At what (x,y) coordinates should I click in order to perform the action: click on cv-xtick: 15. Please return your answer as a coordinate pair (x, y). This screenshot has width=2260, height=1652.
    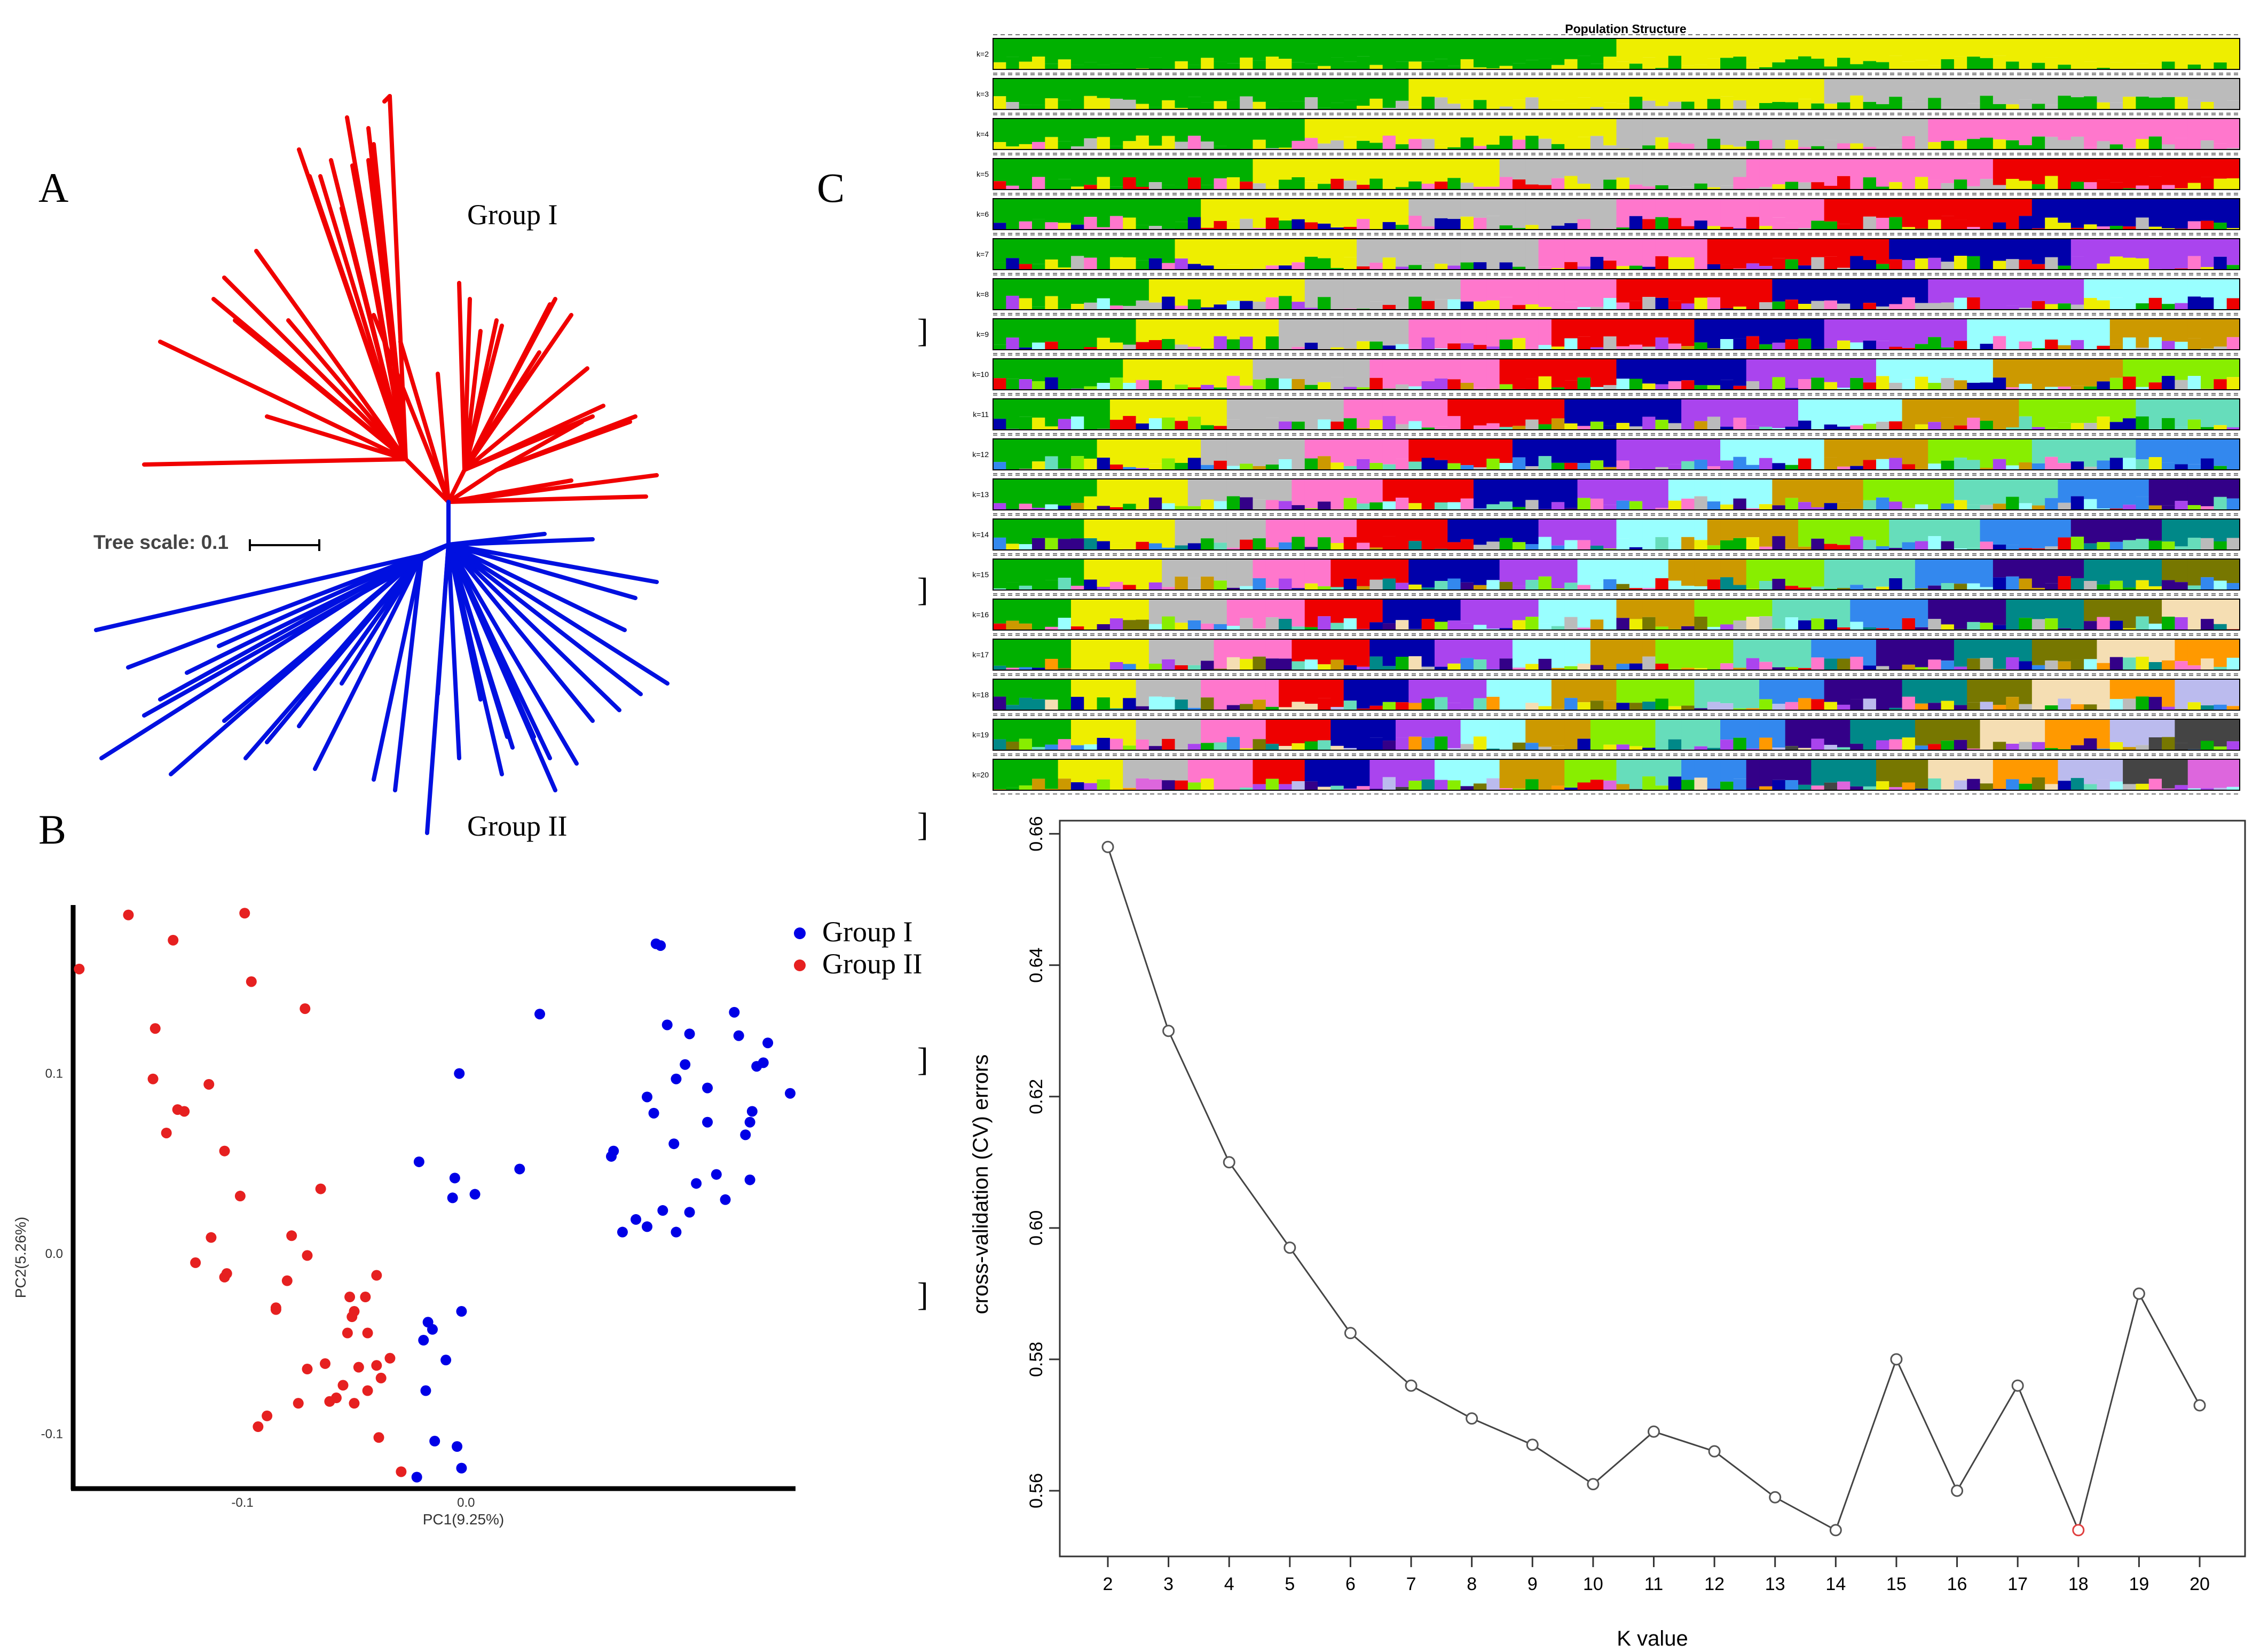
    Looking at the image, I should click on (1896, 1584).